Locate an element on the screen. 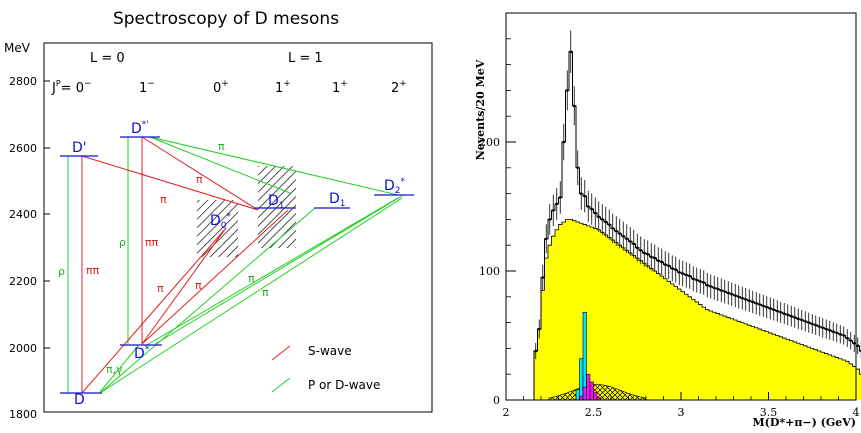 Image resolution: width=861 pixels, height=433 pixels. legend-swave-line is located at coordinates (281, 353).